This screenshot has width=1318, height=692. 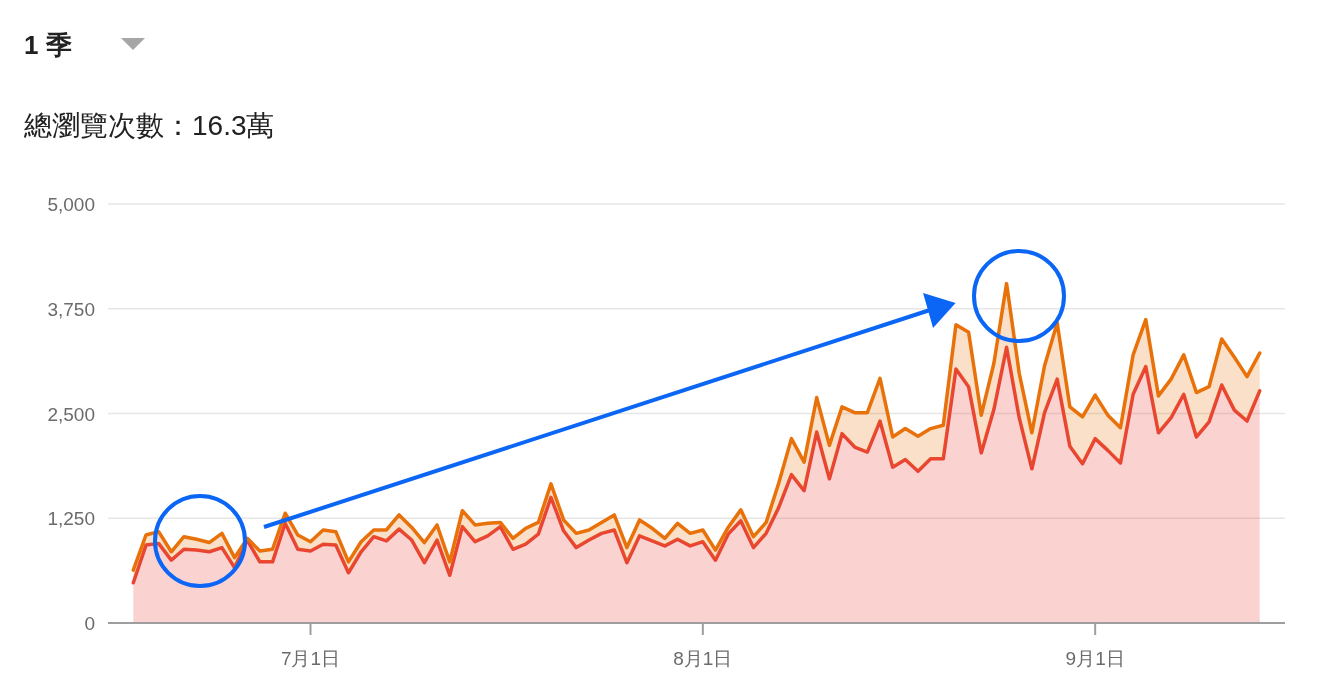 I want to click on y-tick-label: 1,250, so click(x=71, y=519).